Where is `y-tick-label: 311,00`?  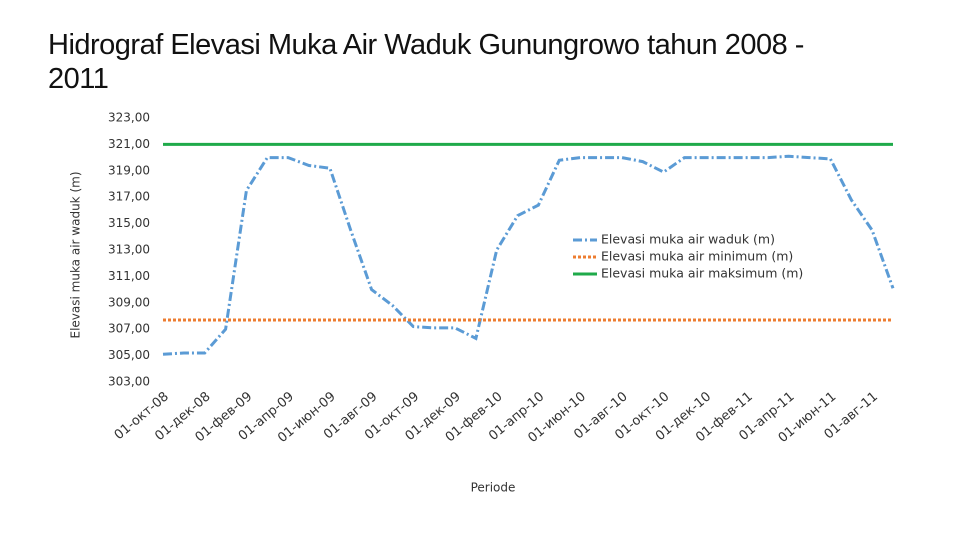
y-tick-label: 311,00 is located at coordinates (129, 276).